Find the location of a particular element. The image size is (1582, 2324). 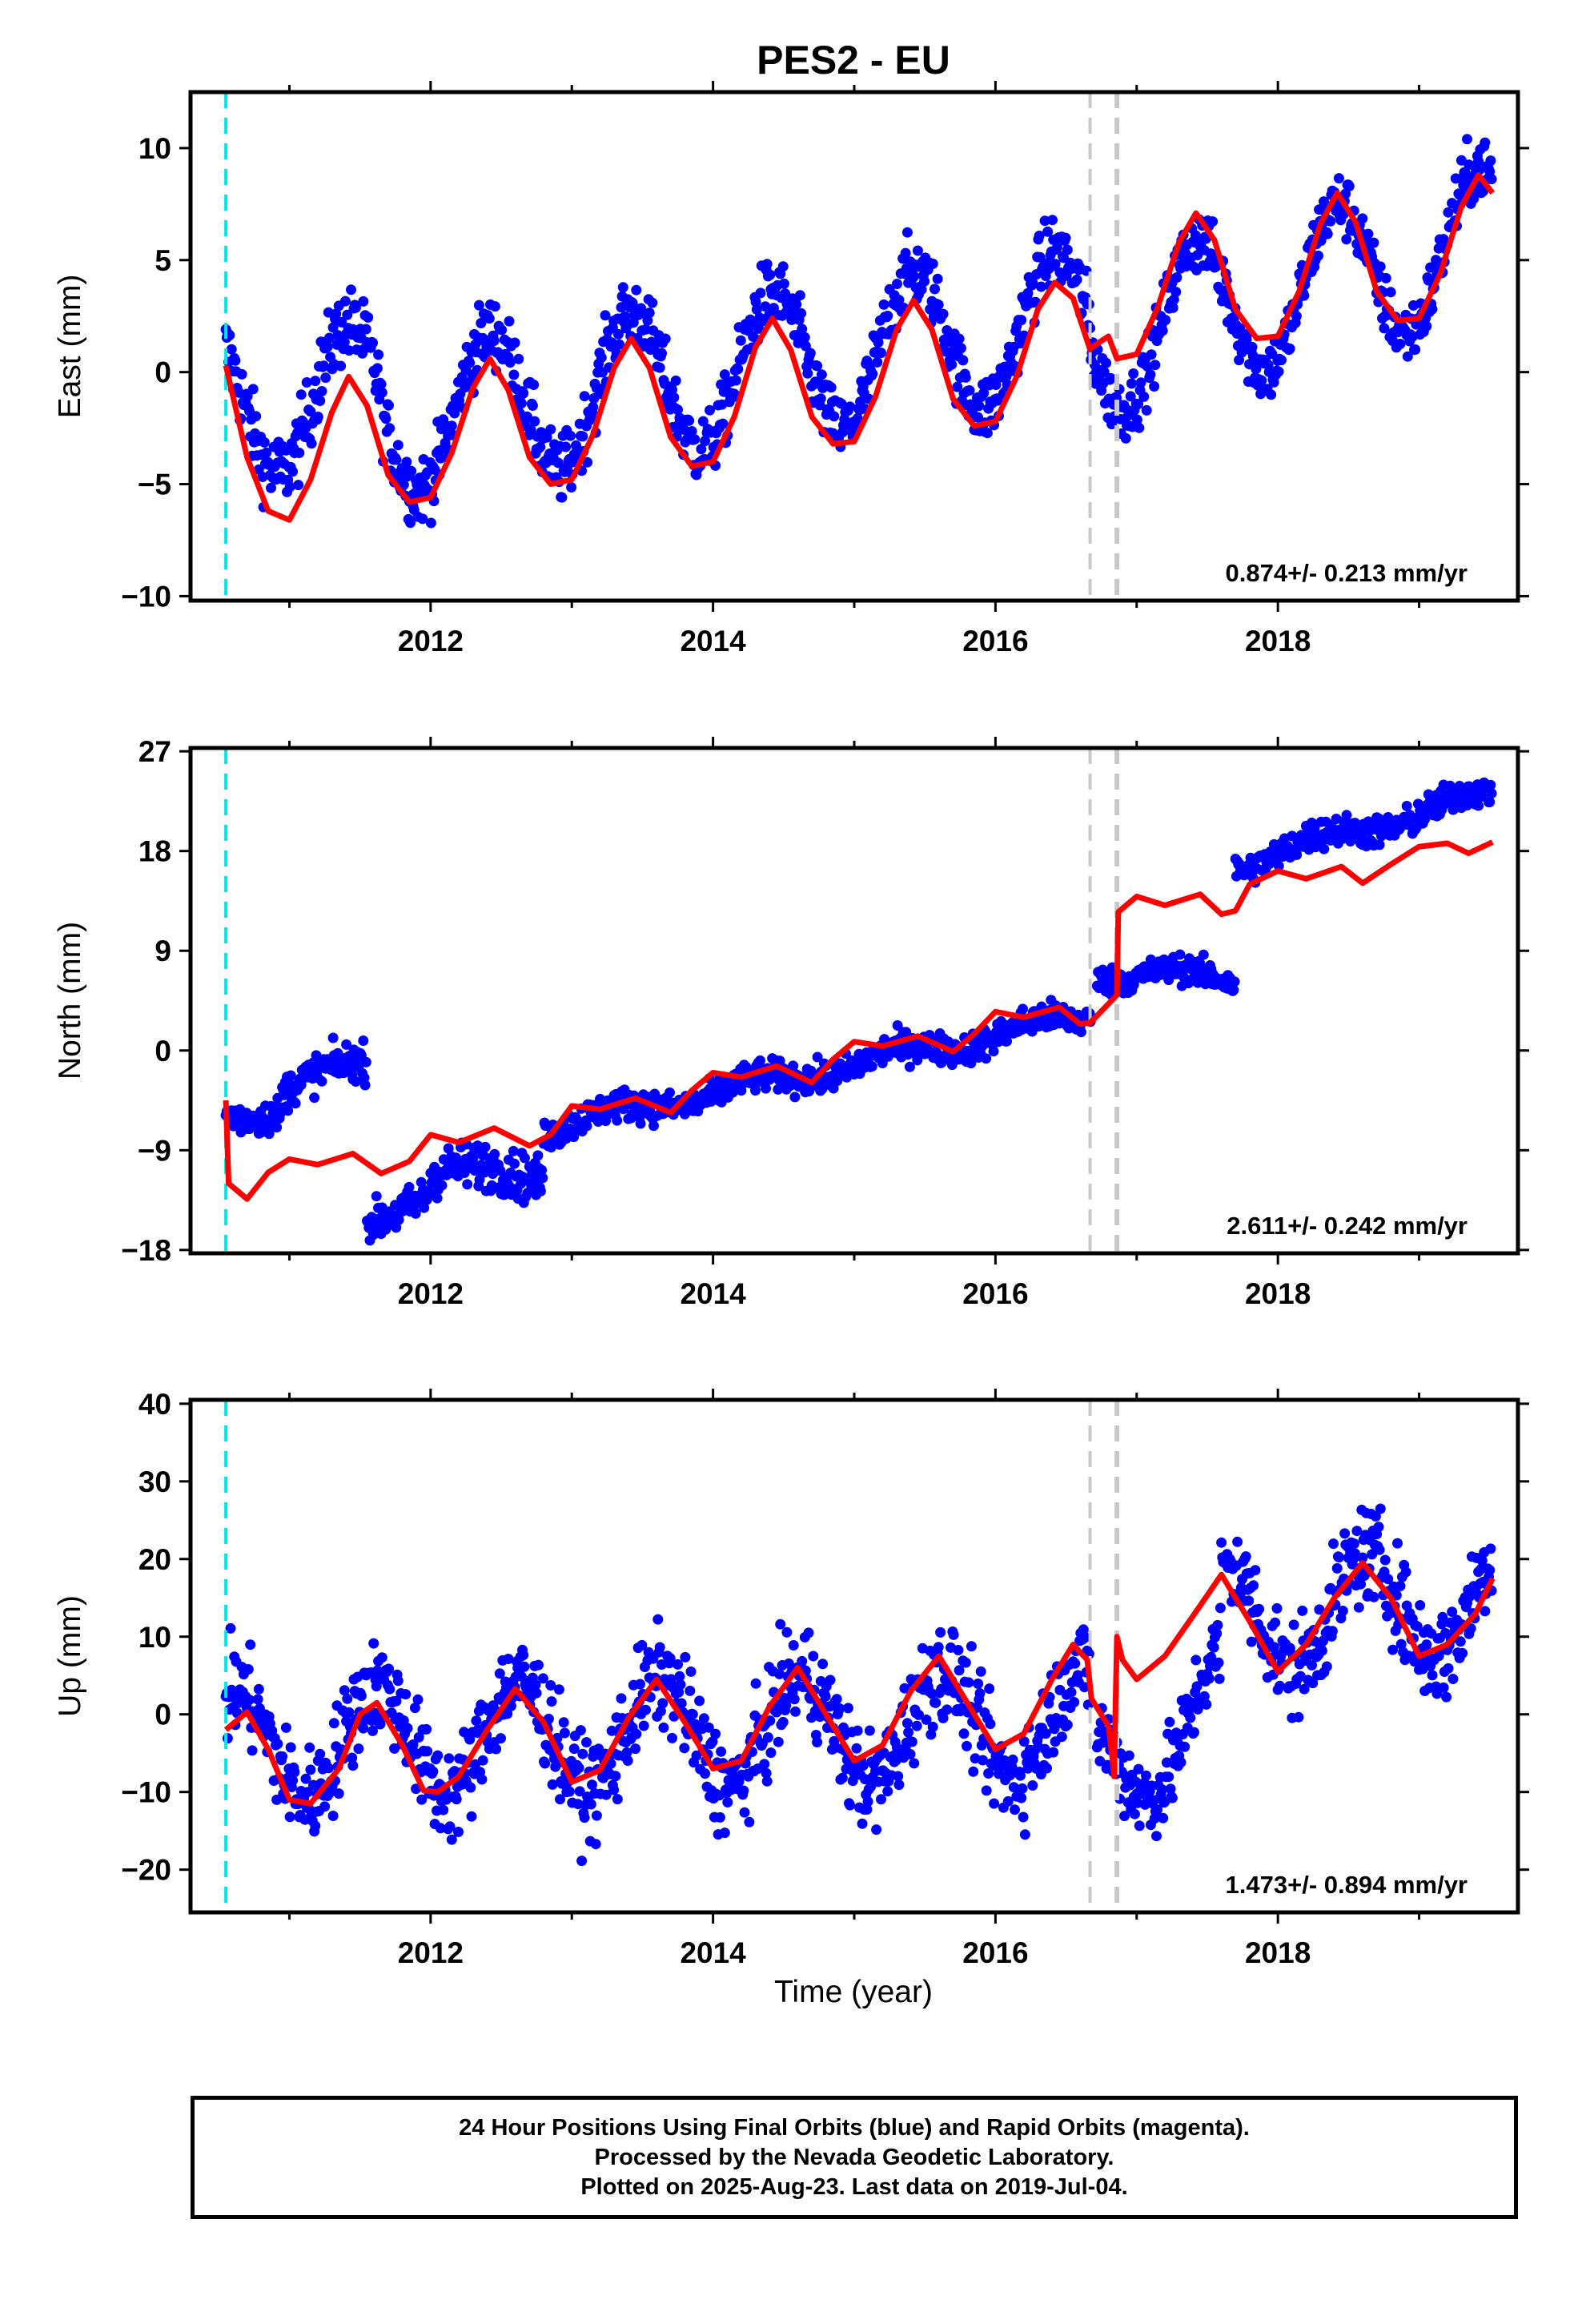

north-model-curve is located at coordinates (858, 1020).